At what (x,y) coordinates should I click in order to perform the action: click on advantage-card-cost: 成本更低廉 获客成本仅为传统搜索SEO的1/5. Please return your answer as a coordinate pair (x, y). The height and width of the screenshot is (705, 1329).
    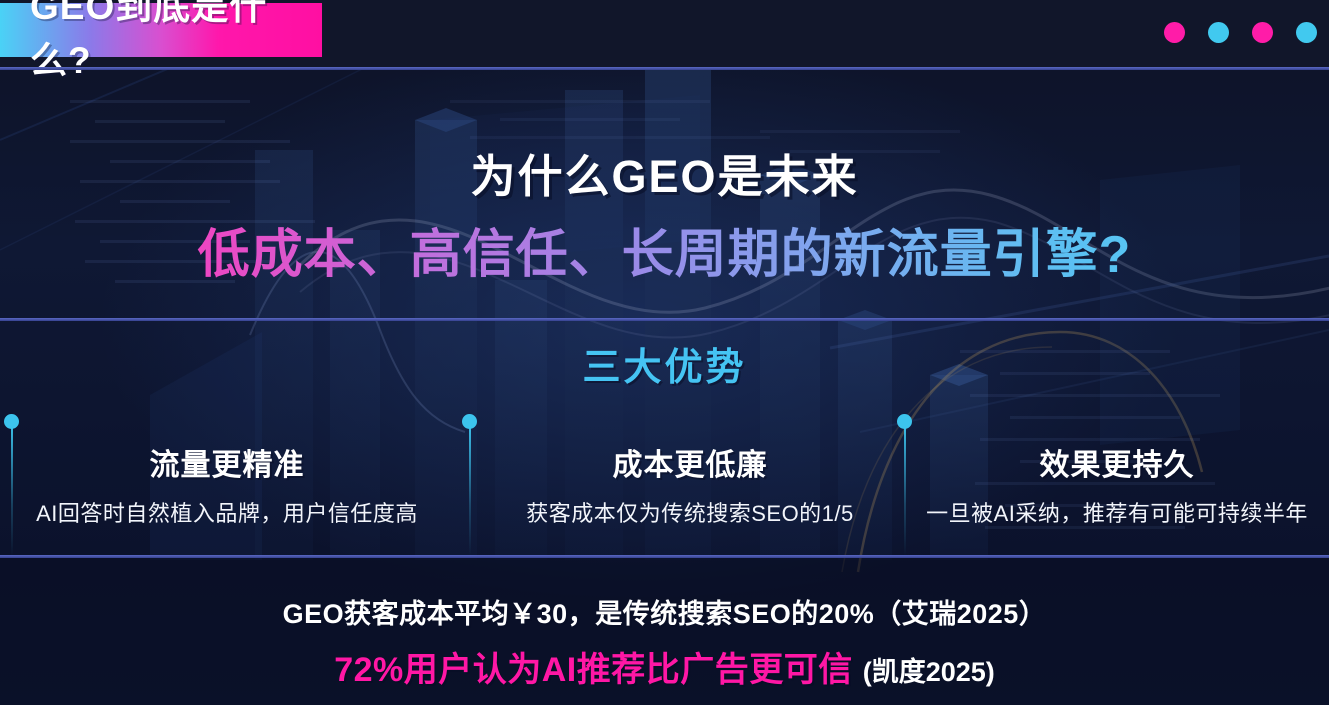
    Looking at the image, I should click on (690, 484).